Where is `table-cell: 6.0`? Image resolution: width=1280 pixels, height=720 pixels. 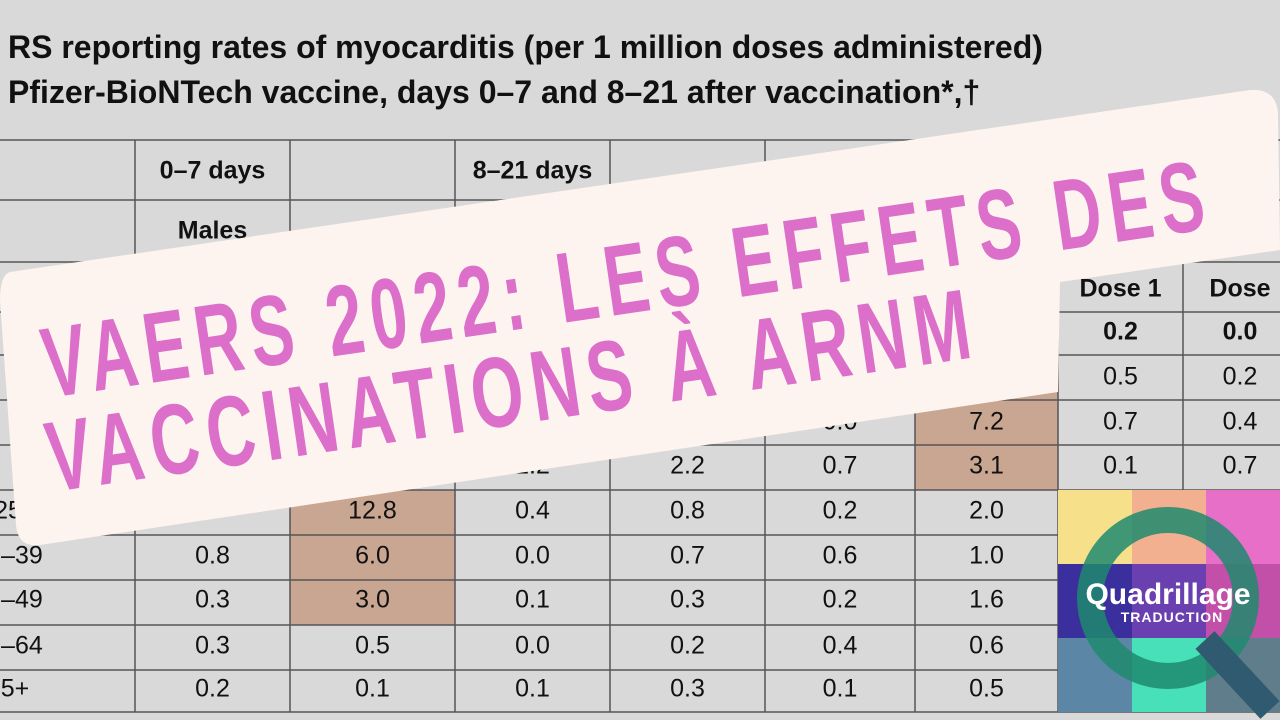
table-cell: 6.0 is located at coordinates (372, 556).